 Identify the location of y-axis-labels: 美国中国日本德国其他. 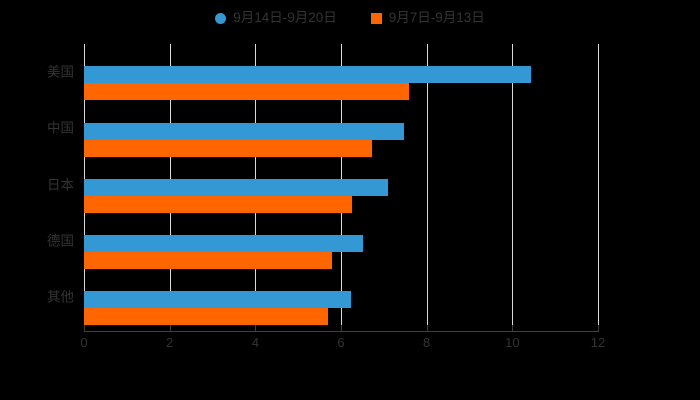
(37, 184).